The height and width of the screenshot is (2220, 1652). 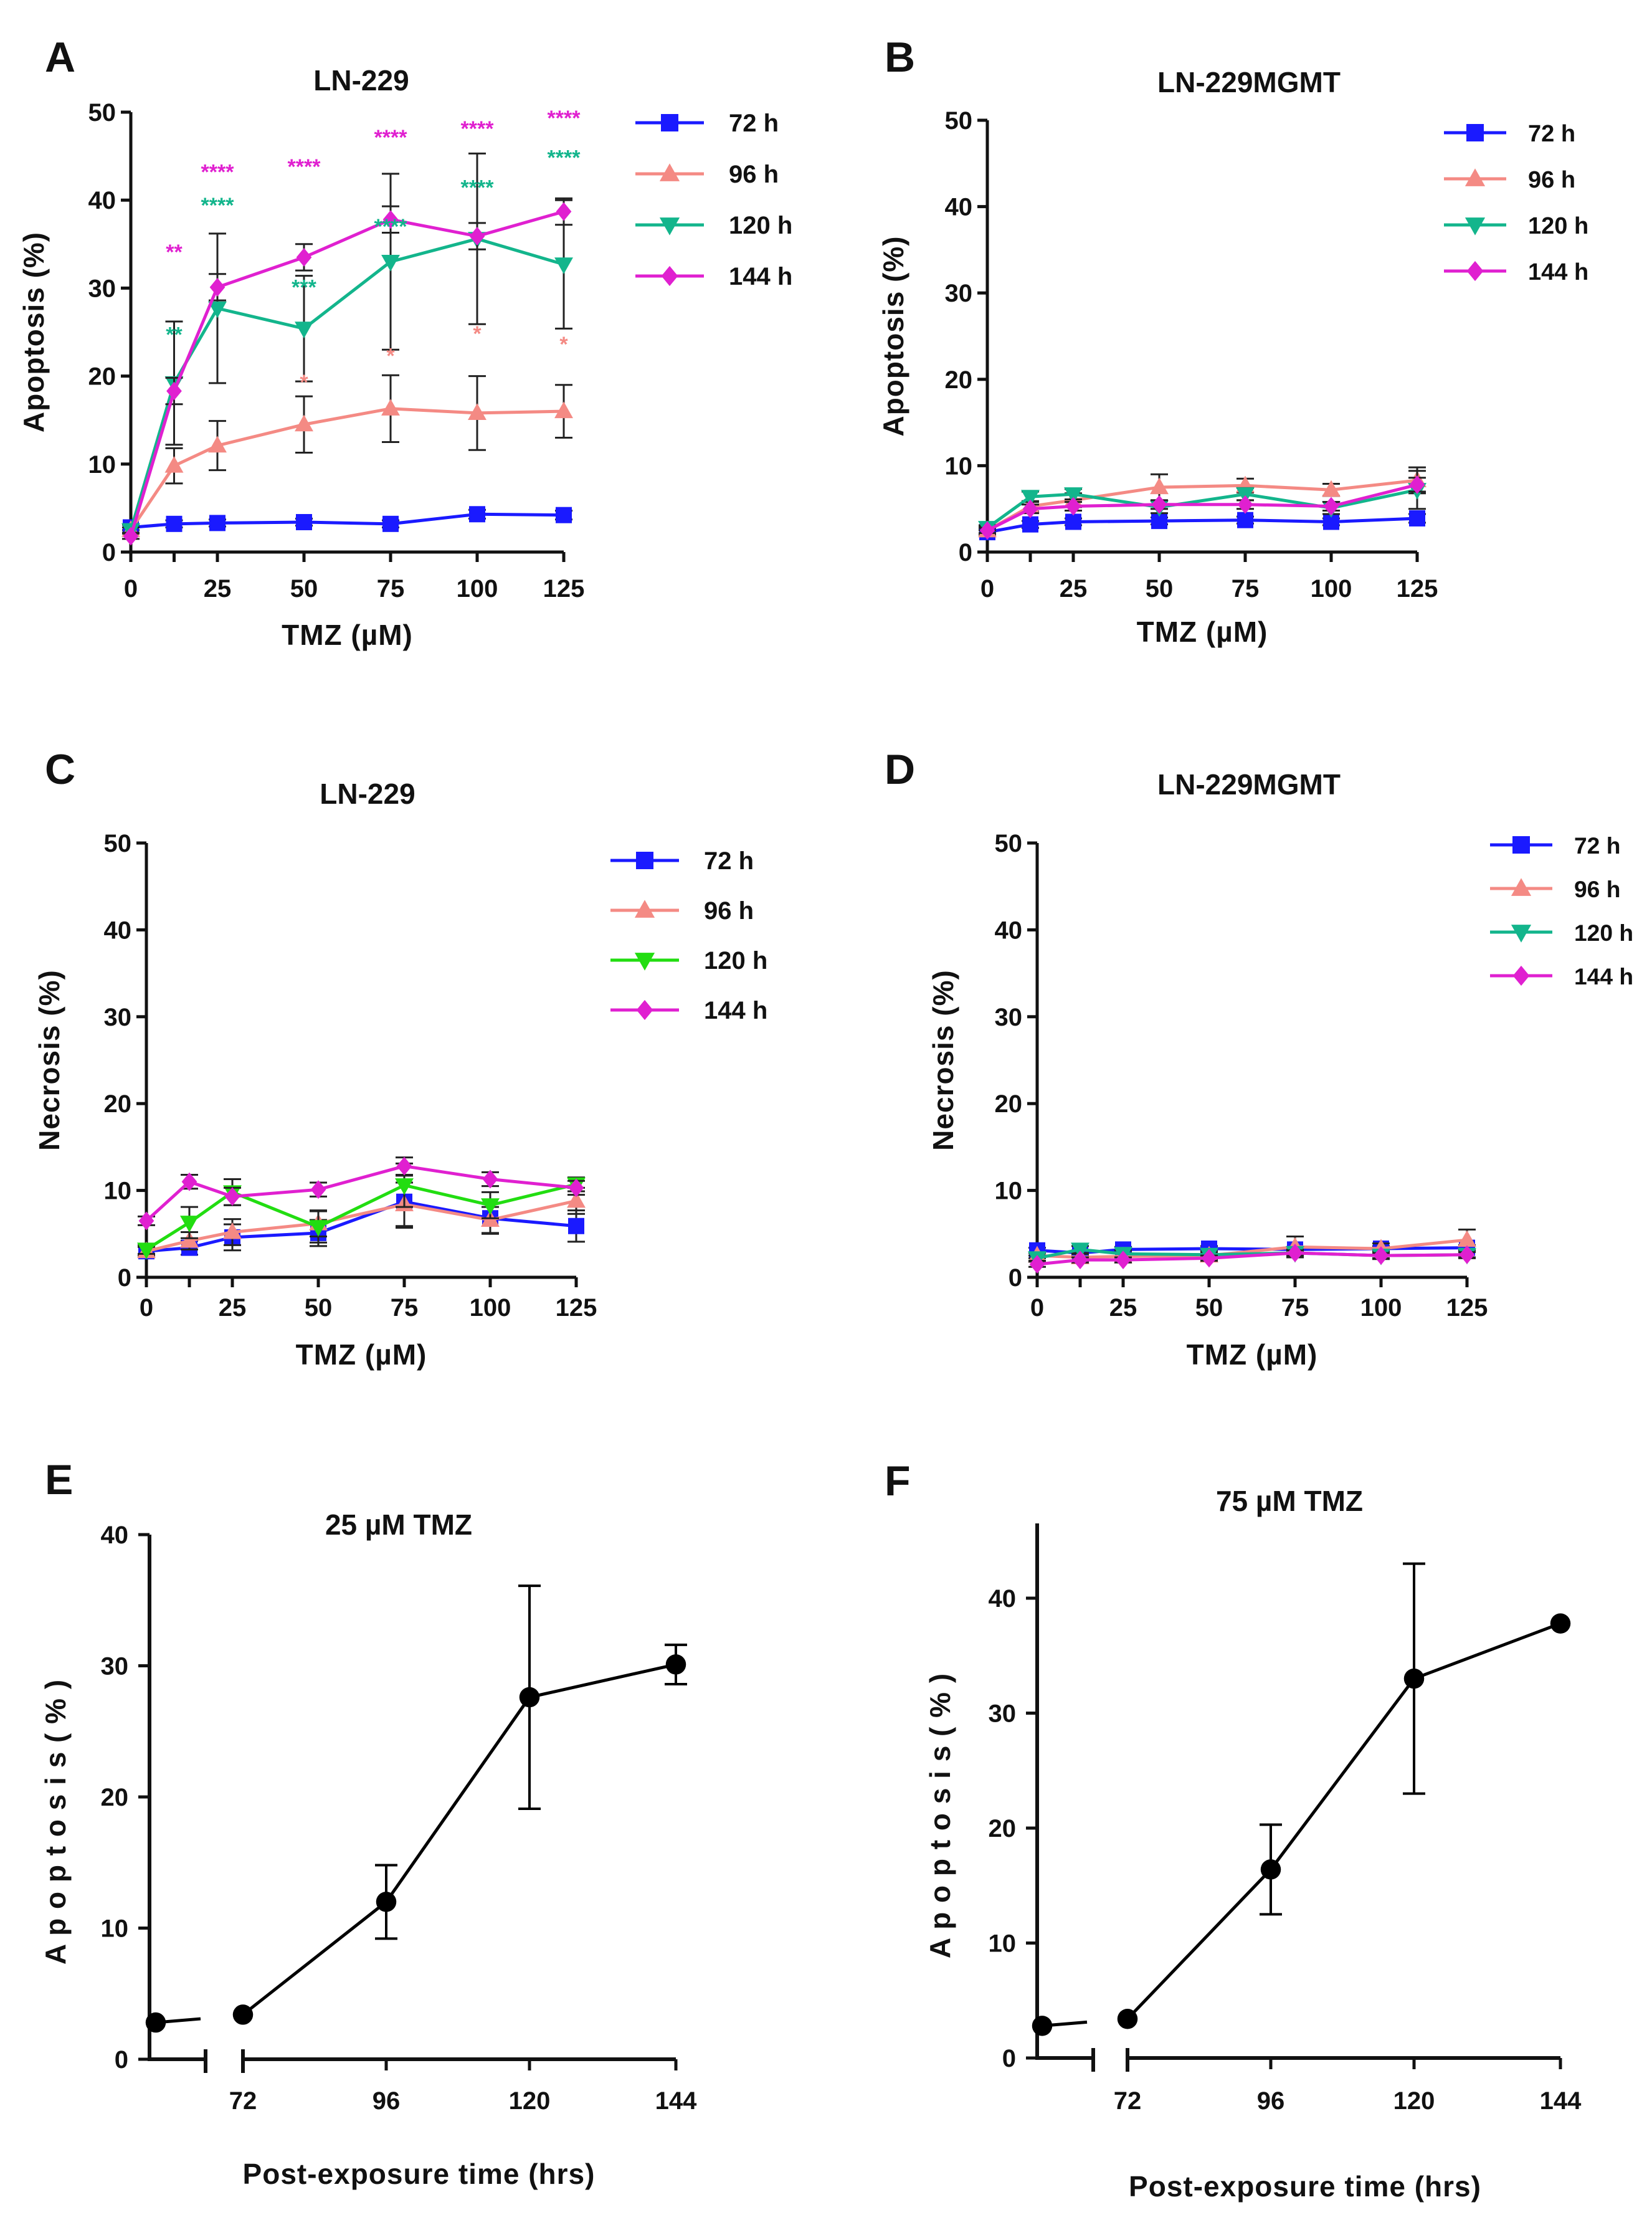 What do you see at coordinates (1331, 589) in the screenshot?
I see `x-tick-label: 100` at bounding box center [1331, 589].